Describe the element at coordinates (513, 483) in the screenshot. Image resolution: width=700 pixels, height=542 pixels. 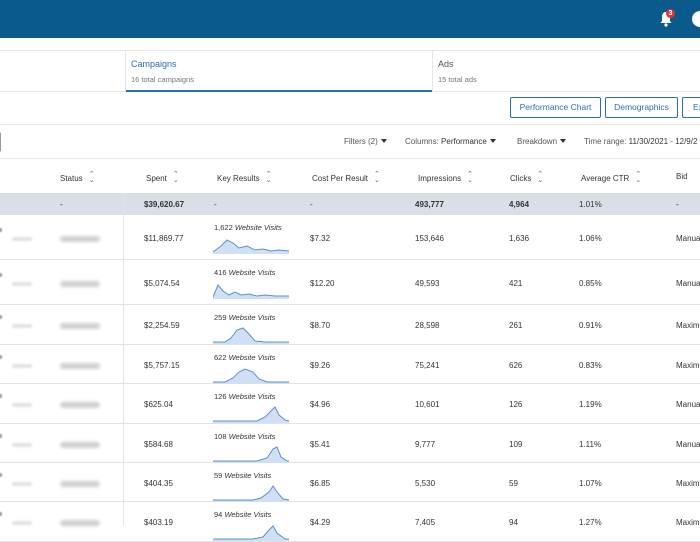
I see `cell-clicks: 59` at that location.